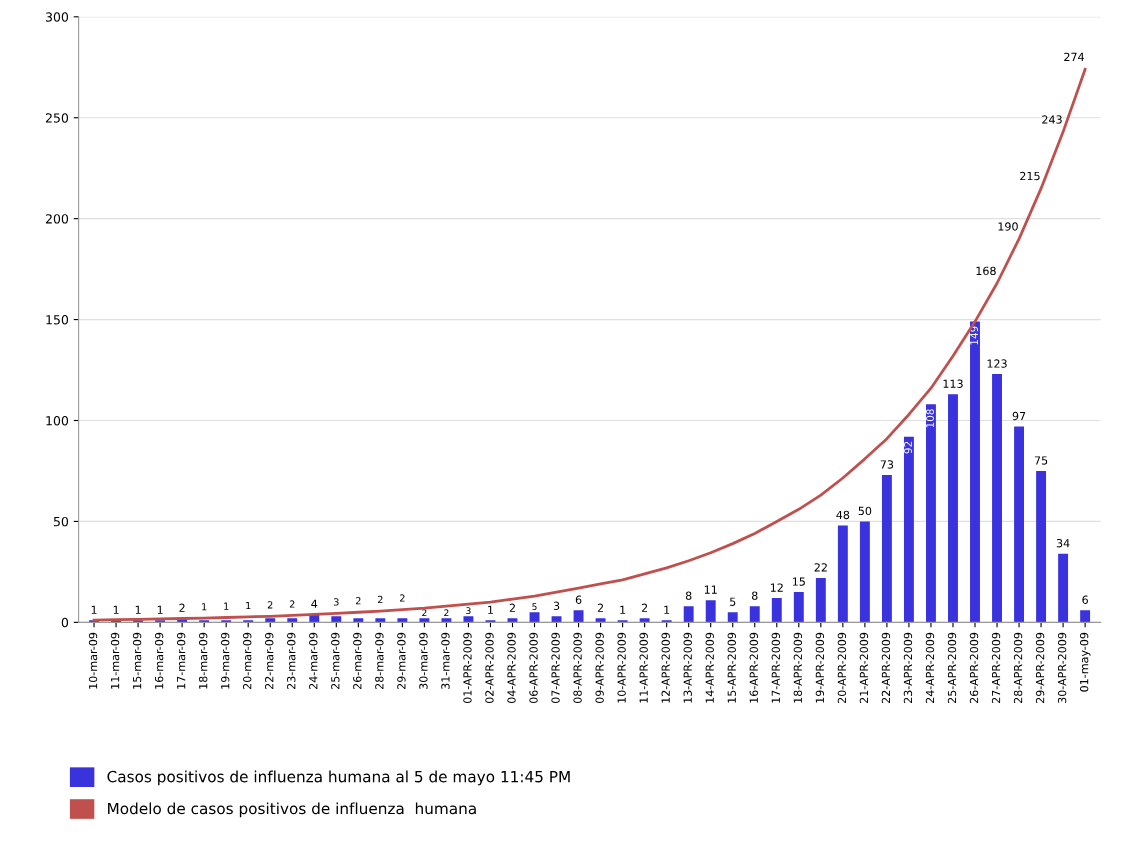 The width and height of the screenshot is (1123, 841). Describe the element at coordinates (1008, 226) in the screenshot. I see `data-label: 190` at that location.